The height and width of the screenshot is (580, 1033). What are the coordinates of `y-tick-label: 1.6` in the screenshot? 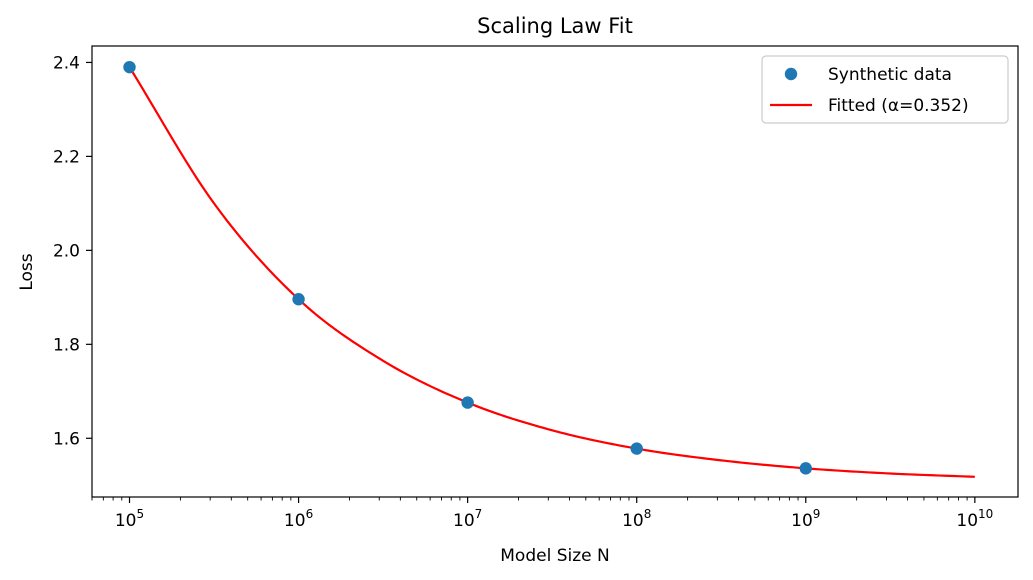 It's located at (66, 439).